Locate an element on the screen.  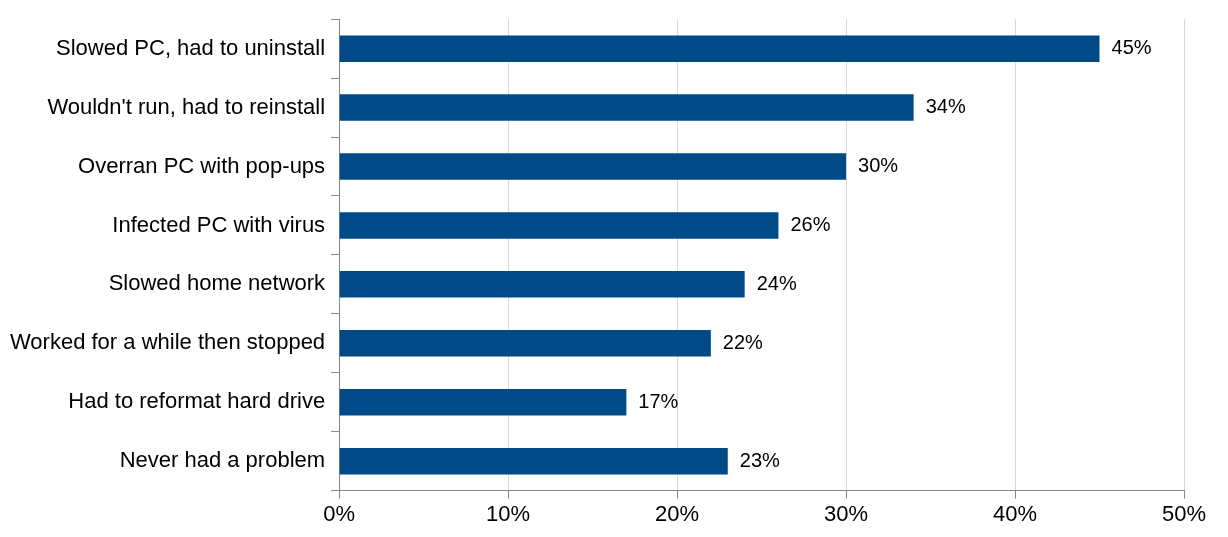
y-tick-label: Had to reformat hard drive is located at coordinates (197, 401).